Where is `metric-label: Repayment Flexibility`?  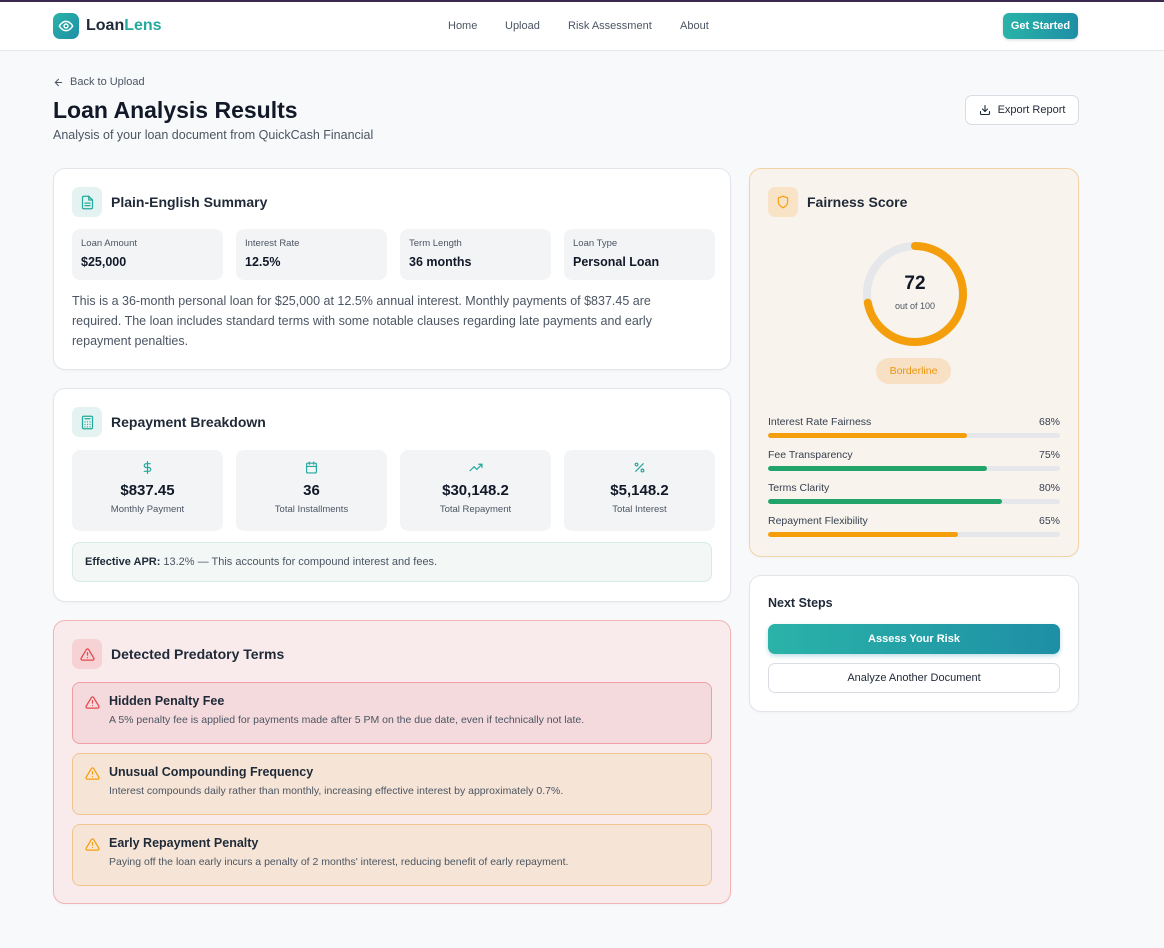
metric-label: Repayment Flexibility is located at coordinates (818, 521).